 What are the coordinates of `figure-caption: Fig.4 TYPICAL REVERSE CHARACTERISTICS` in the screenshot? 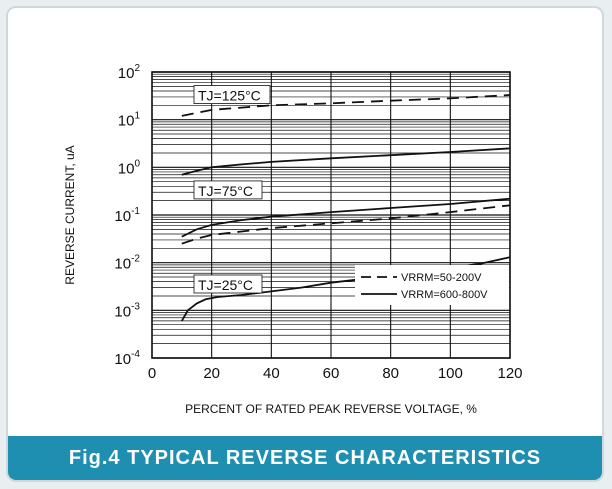 It's located at (305, 458).